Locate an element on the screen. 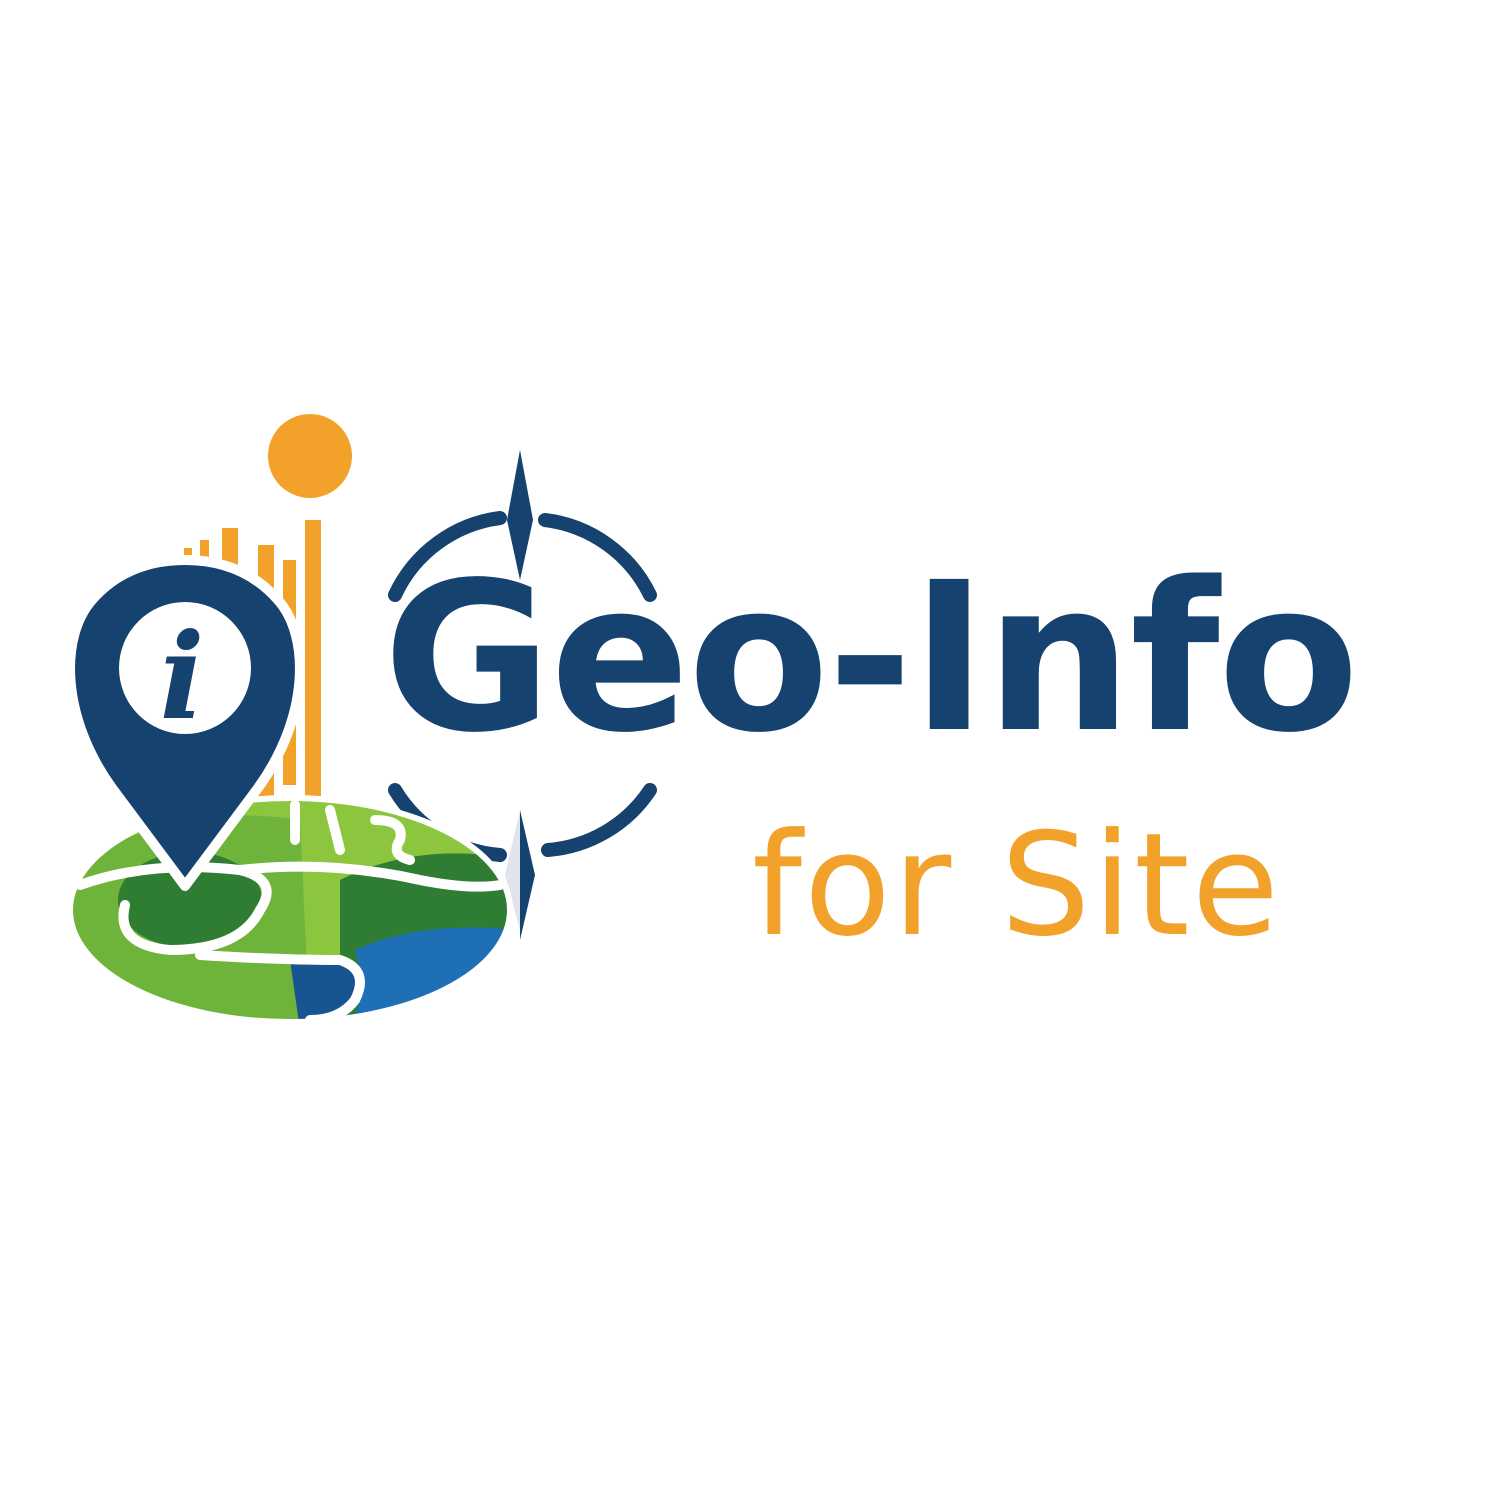 This screenshot has width=1510, height=1510. compass-needle-north is located at coordinates (520, 515).